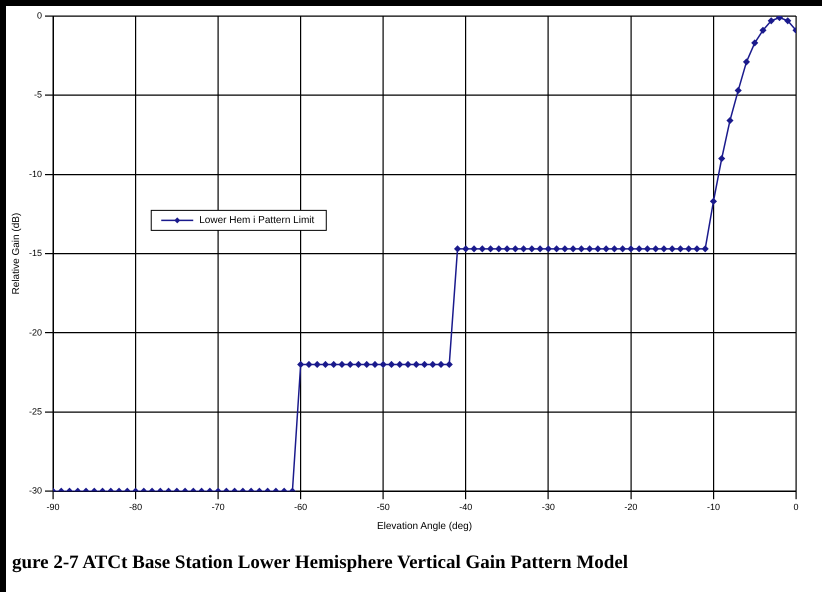  Describe the element at coordinates (35, 173) in the screenshot. I see `y-tick-label: -10` at that location.